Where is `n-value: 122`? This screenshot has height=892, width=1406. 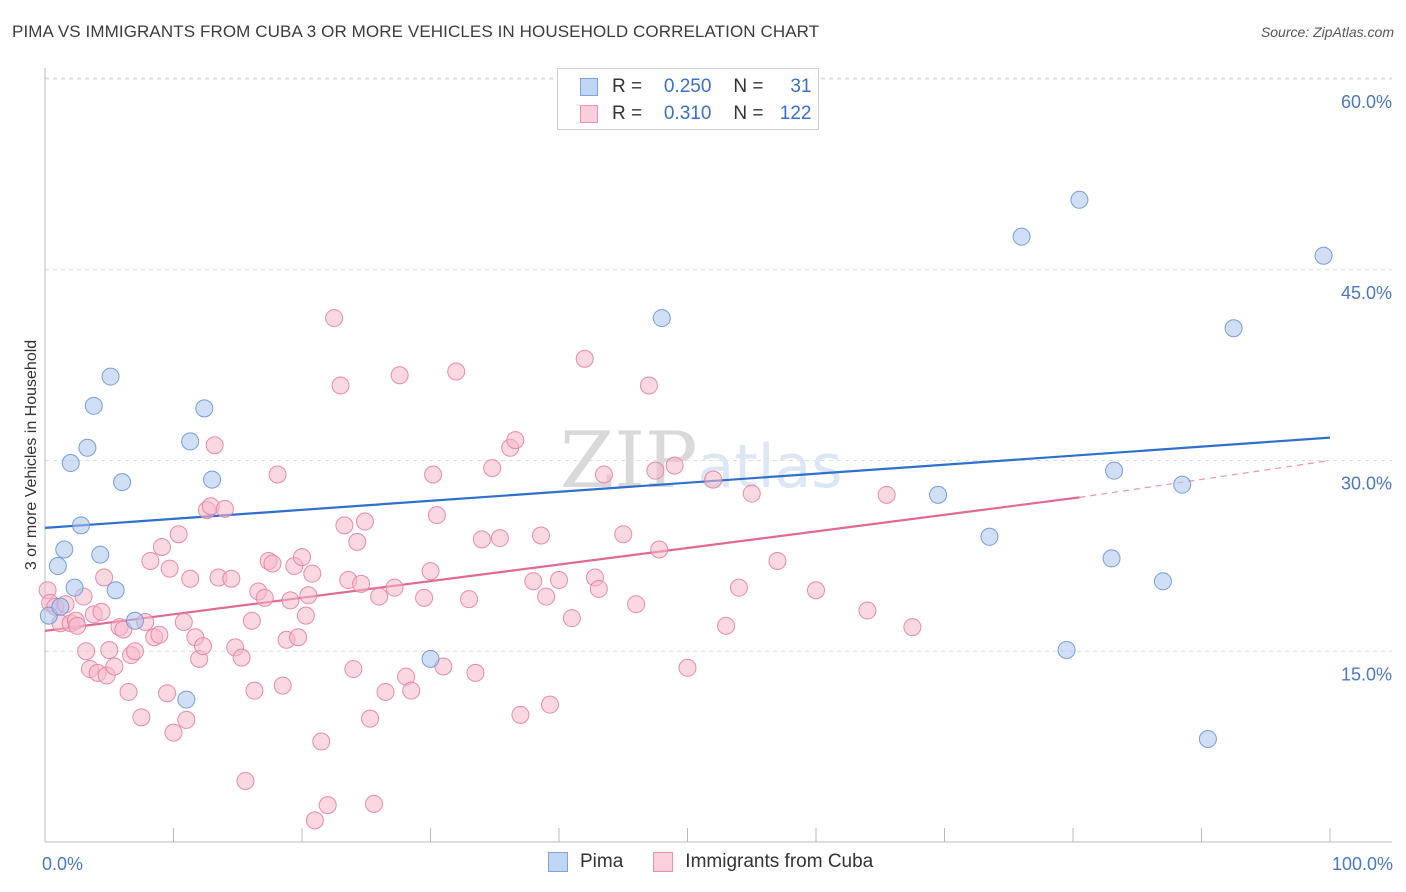
n-value: 122 is located at coordinates (795, 113).